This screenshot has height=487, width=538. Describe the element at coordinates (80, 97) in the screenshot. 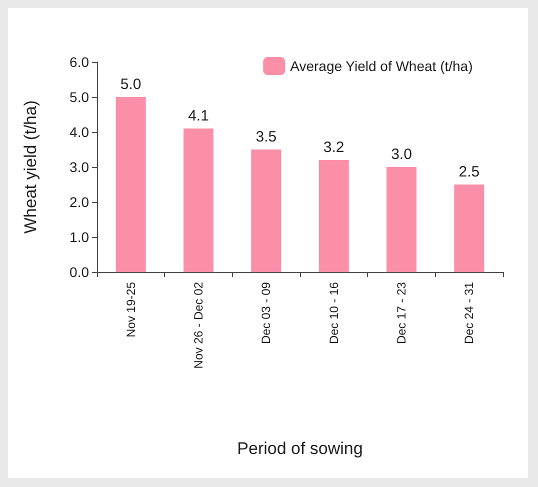

I see `y-tick-label: 5.0` at that location.